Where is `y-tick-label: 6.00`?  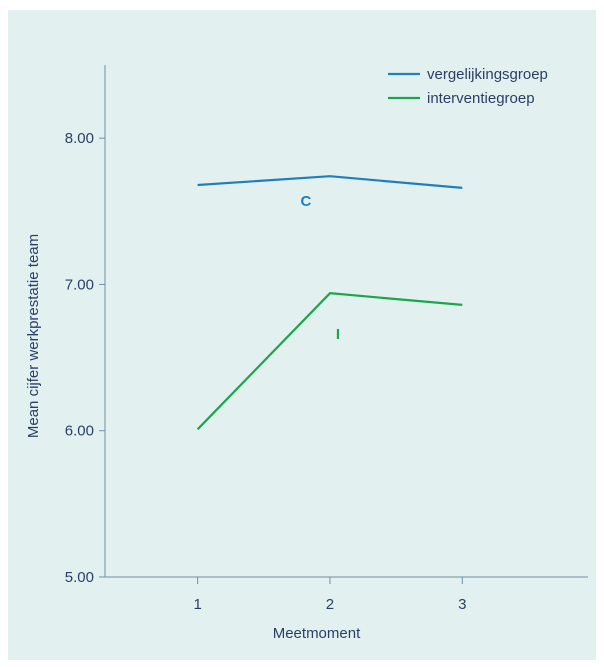
y-tick-label: 6.00 is located at coordinates (79, 431).